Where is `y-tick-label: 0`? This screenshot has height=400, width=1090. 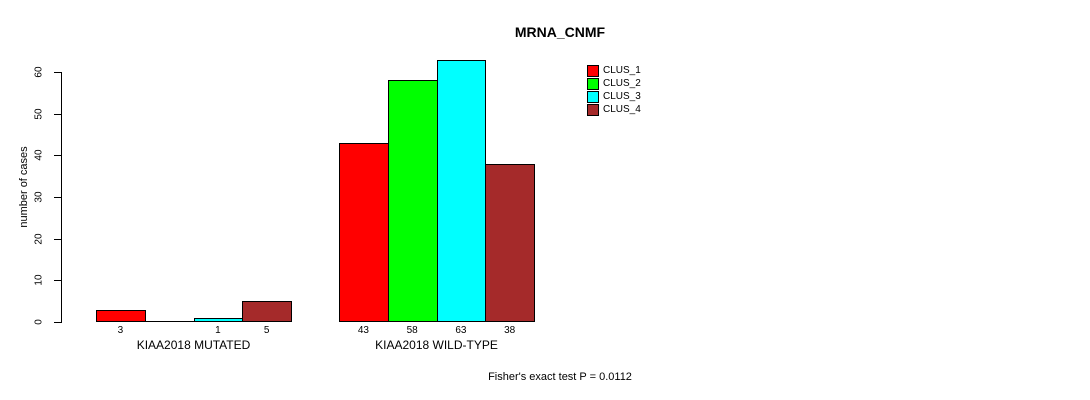
y-tick-label: 0 is located at coordinates (39, 322).